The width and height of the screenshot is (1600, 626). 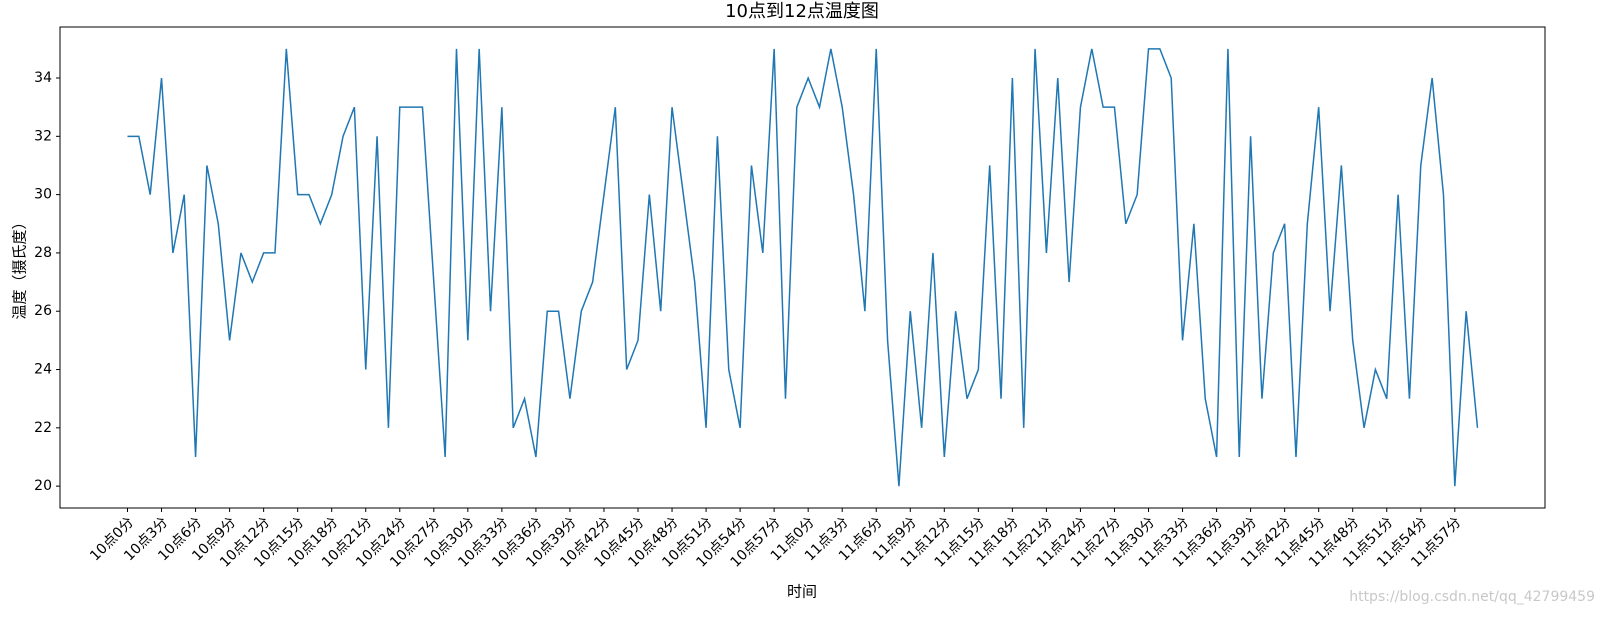 What do you see at coordinates (43, 428) in the screenshot?
I see `y-tick-label: 22` at bounding box center [43, 428].